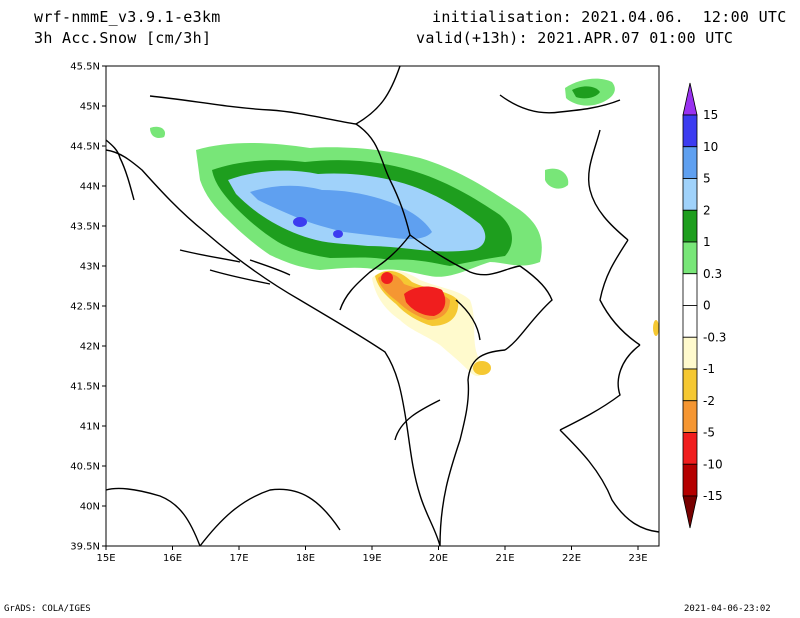 The image size is (800, 618). I want to click on lon-tick-label: 23E, so click(637, 558).